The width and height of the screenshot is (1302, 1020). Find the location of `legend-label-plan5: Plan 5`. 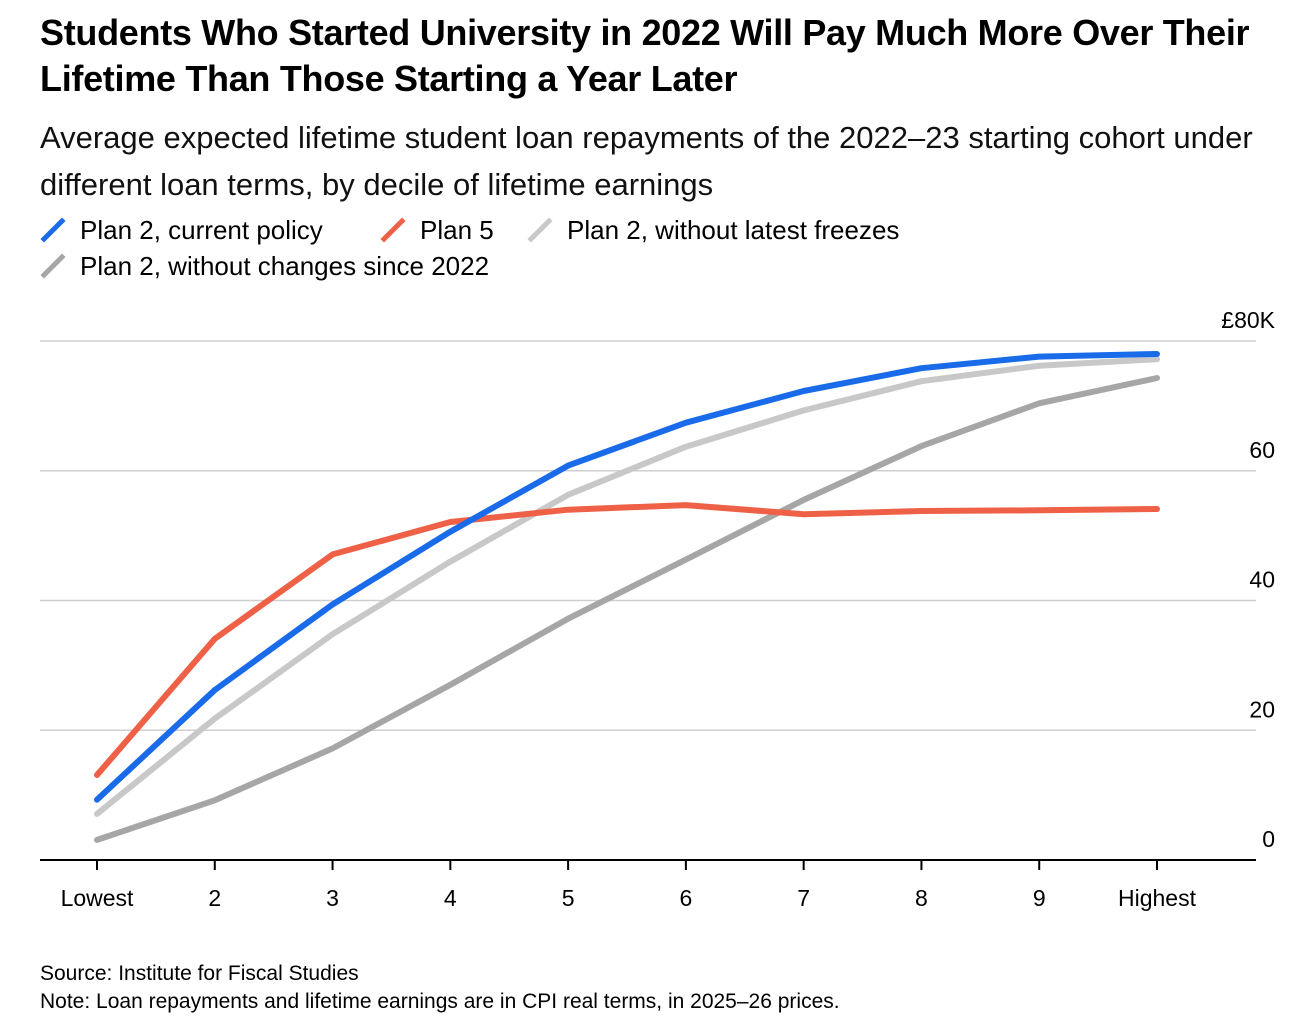

legend-label-plan5: Plan 5 is located at coordinates (457, 230).